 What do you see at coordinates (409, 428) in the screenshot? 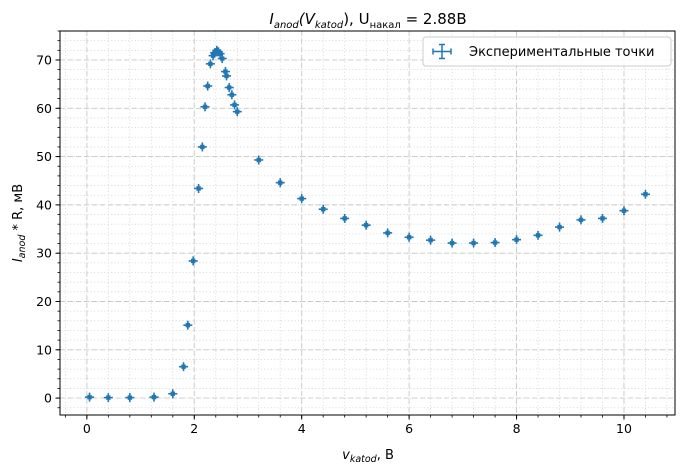
I see `x-tick-label: 6` at bounding box center [409, 428].